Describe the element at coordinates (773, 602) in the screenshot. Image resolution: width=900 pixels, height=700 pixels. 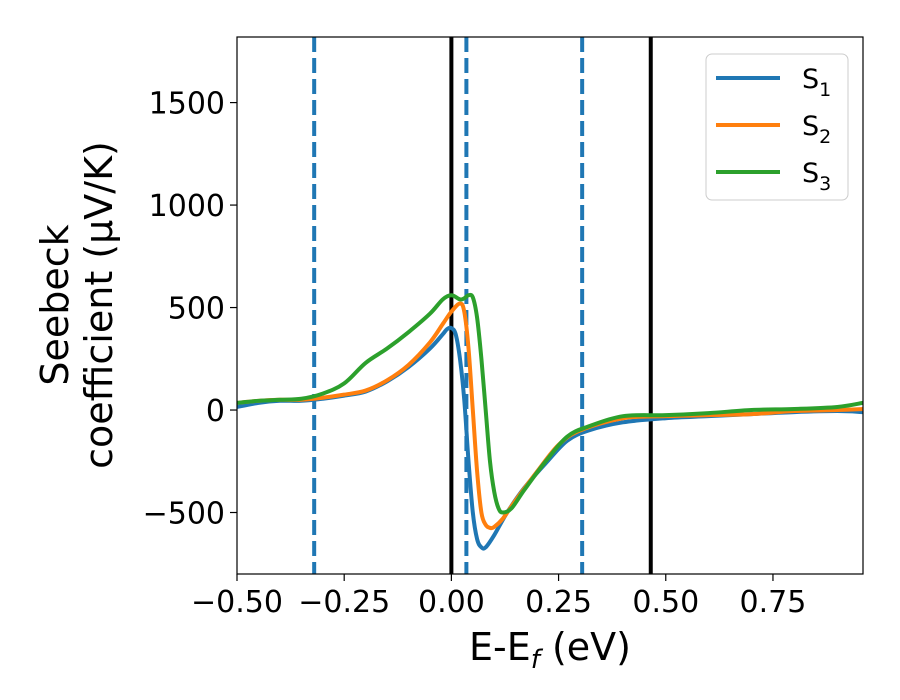
I see `x-tick-label: 0.75` at that location.